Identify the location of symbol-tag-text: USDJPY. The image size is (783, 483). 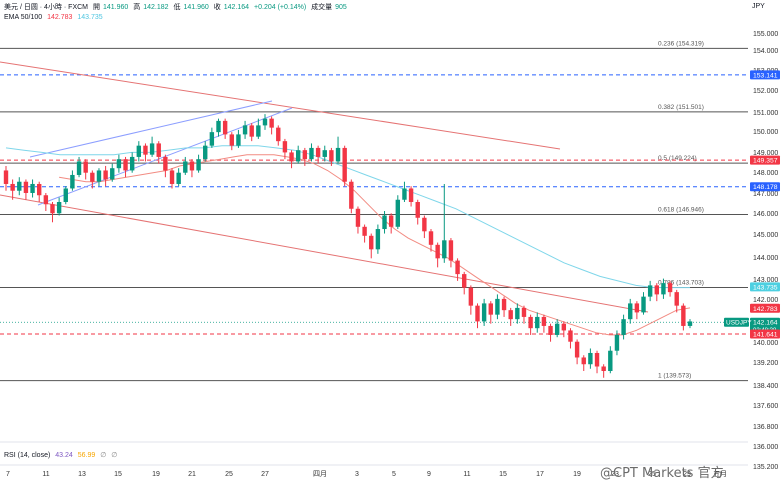
(739, 323).